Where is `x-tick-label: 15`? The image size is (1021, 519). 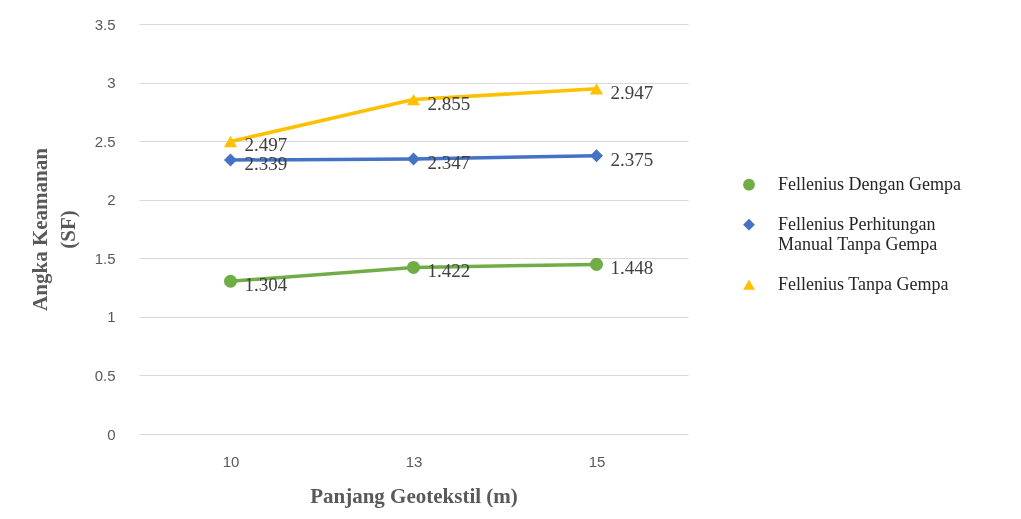 x-tick-label: 15 is located at coordinates (597, 461).